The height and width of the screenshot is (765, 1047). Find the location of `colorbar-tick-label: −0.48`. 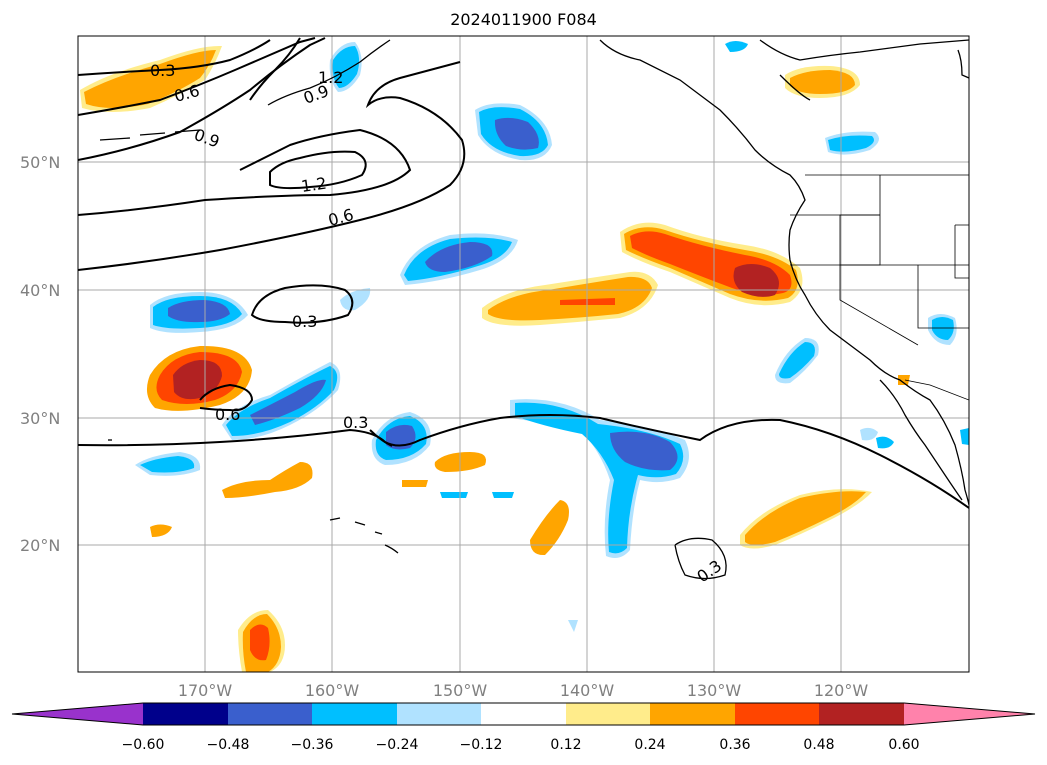

colorbar-tick-label: −0.48 is located at coordinates (228, 745).